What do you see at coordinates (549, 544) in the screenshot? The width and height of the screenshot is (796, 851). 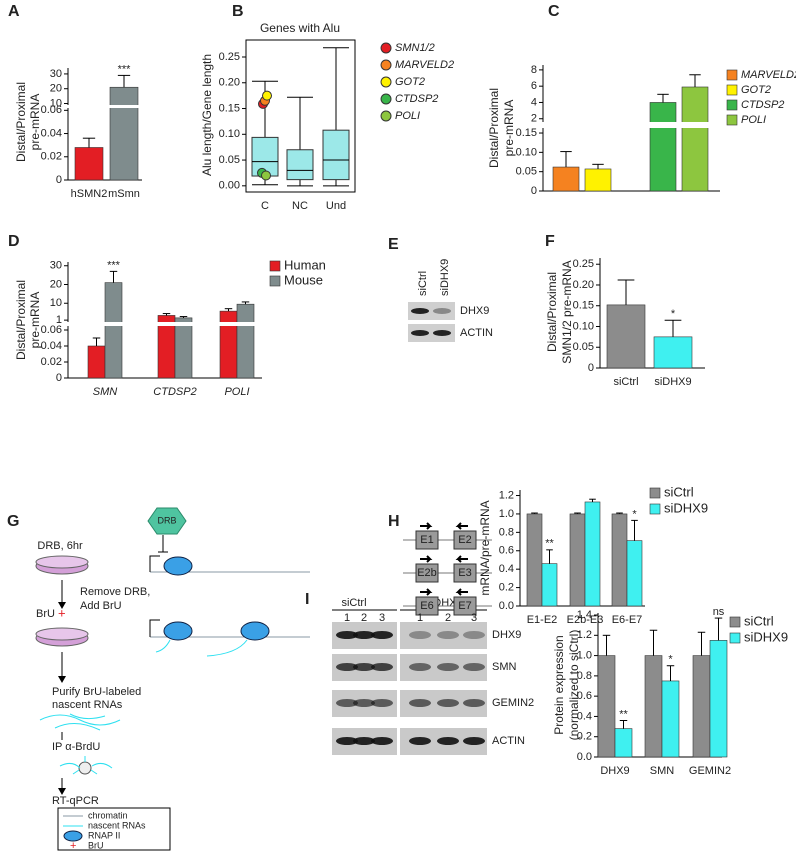 I see `significance: **` at bounding box center [549, 544].